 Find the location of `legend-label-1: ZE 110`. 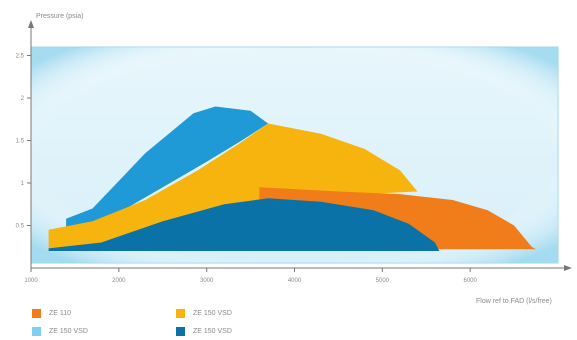

legend-label-1: ZE 110 is located at coordinates (60, 313).